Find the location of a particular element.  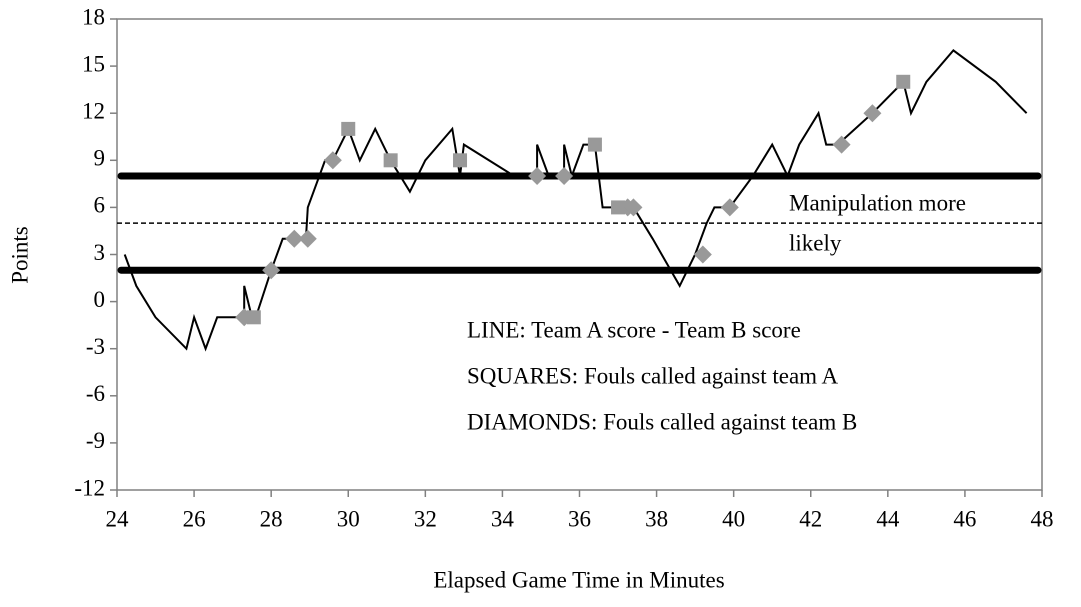

y-tick-label: 15 is located at coordinates (93, 63).